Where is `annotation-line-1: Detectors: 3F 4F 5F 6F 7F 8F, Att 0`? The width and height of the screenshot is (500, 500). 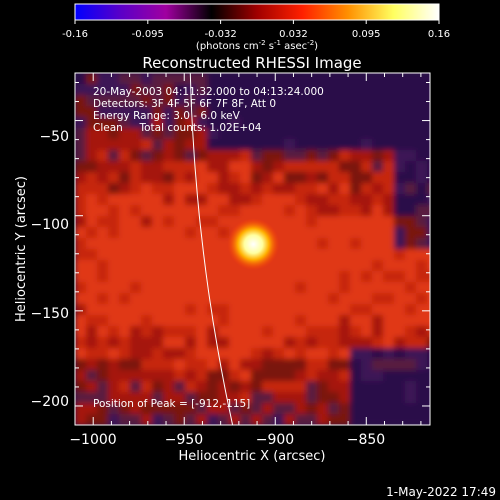
annotation-line-1: Detectors: 3F 4F 5F 6F 7F 8F, Att 0 is located at coordinates (184, 104).